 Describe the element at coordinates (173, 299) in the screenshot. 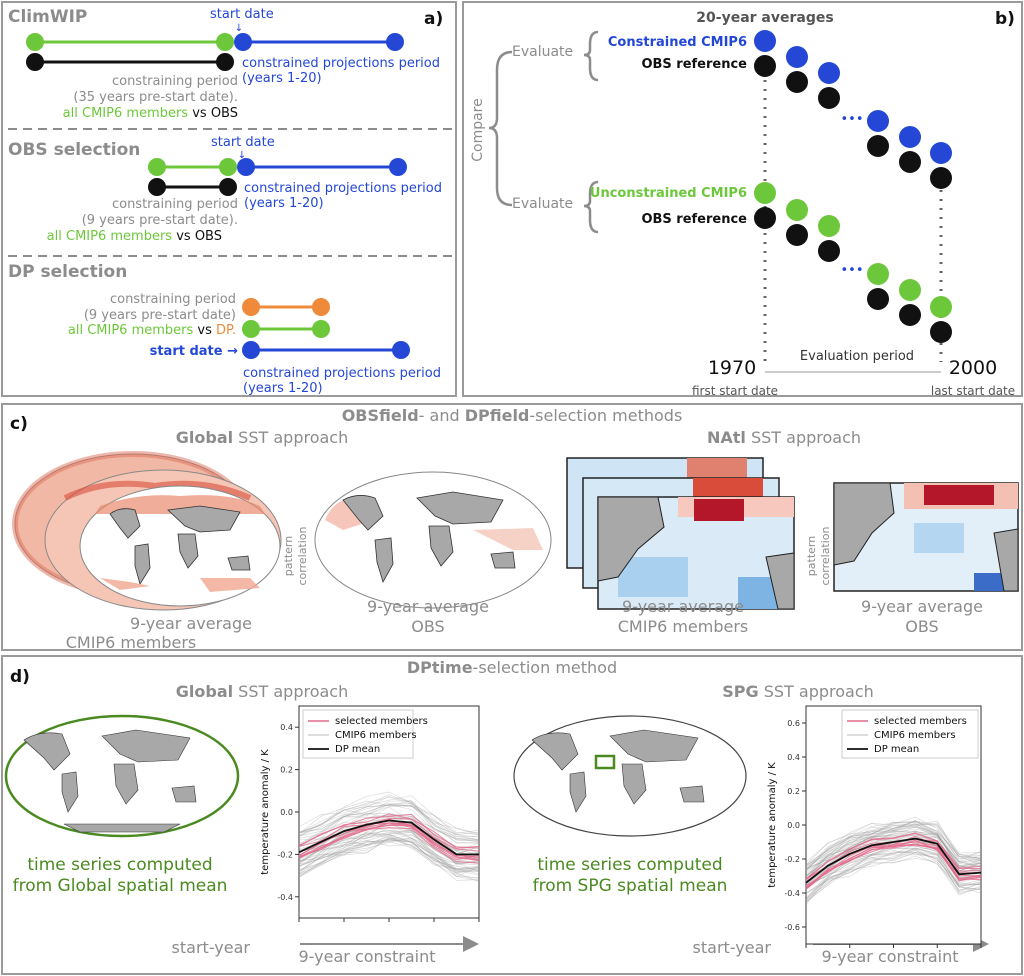

I see `dpsel-con-line1: constraining period` at that location.